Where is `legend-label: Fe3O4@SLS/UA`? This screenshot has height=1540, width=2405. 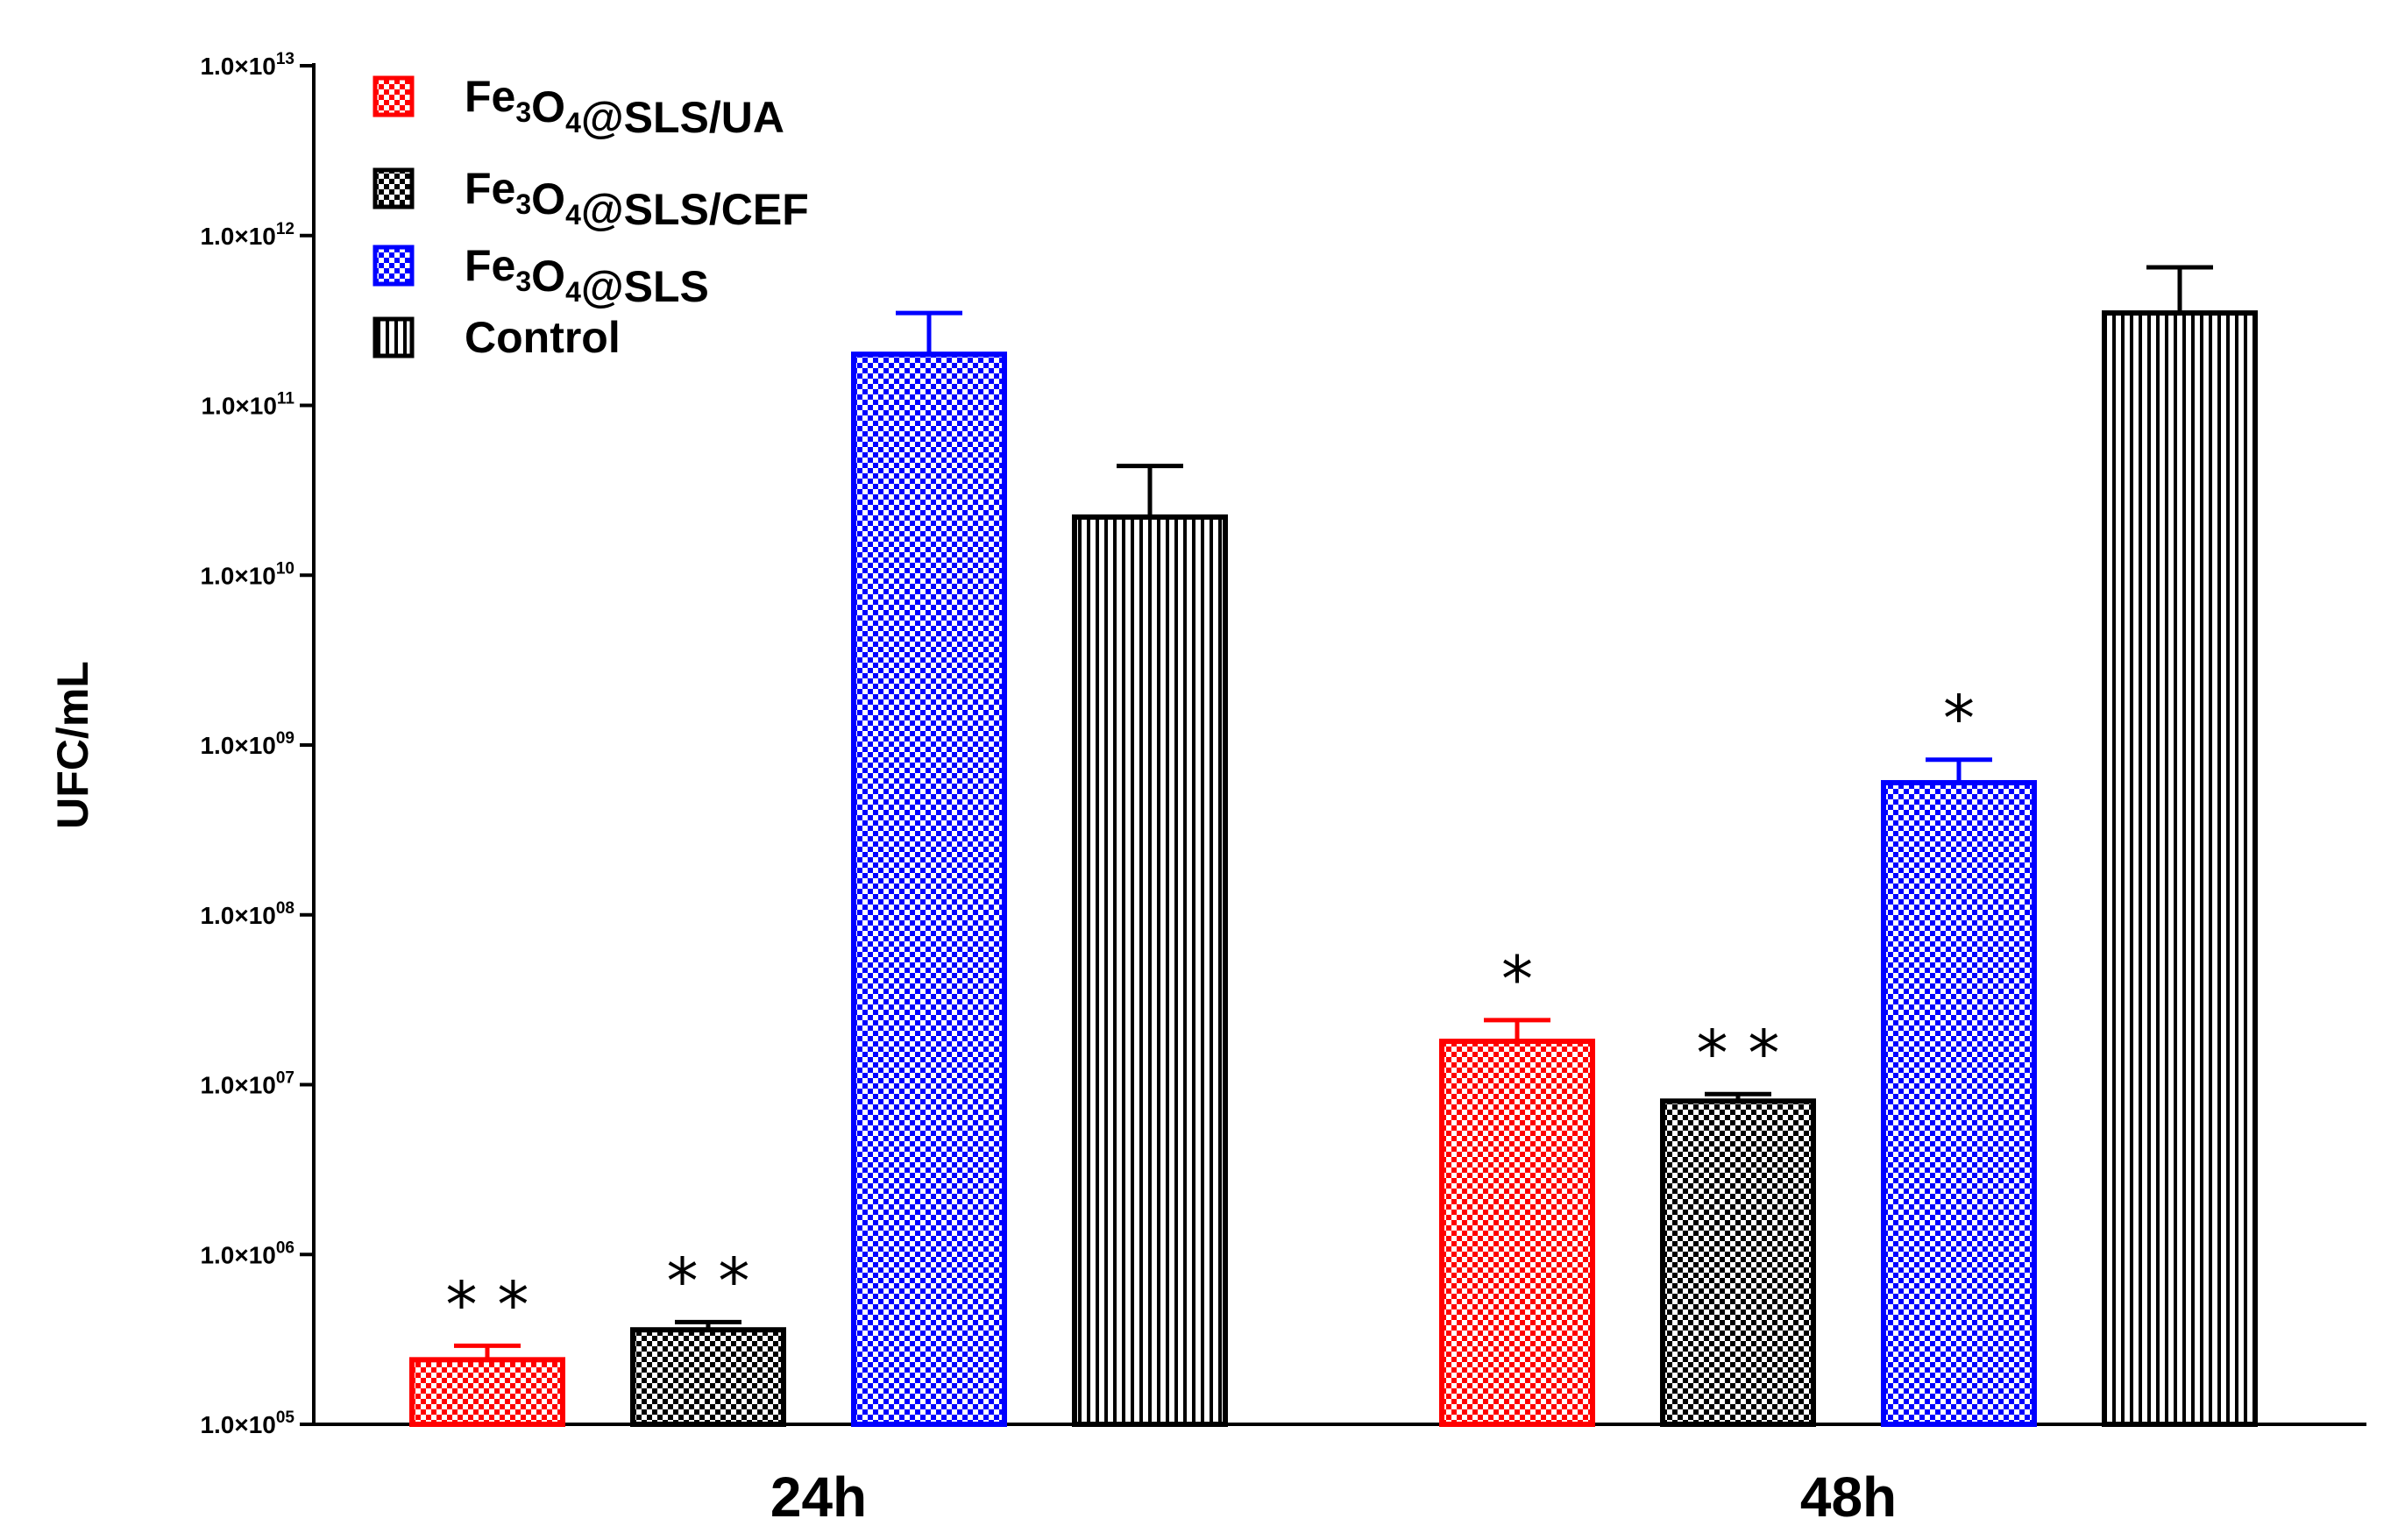
legend-label: Fe3O4@SLS/UA is located at coordinates (625, 107).